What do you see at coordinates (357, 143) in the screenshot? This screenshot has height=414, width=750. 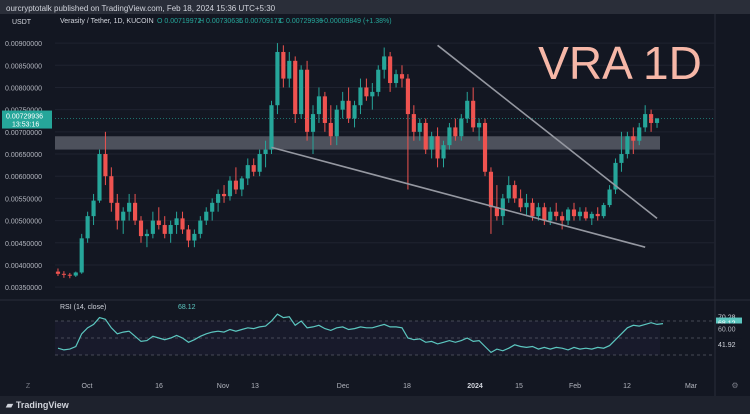 I see `resistance-zone` at bounding box center [357, 143].